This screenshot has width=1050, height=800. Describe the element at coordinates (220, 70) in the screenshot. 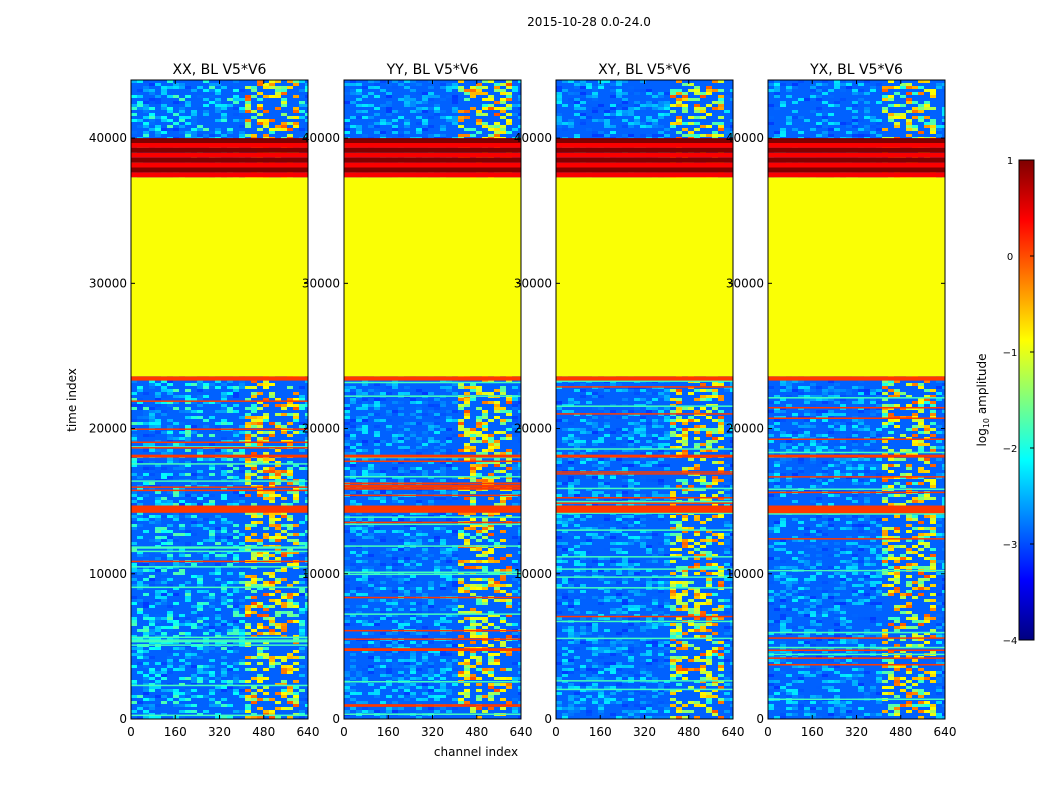

I see `panel-title: XX, BL V5*V6` at that location.